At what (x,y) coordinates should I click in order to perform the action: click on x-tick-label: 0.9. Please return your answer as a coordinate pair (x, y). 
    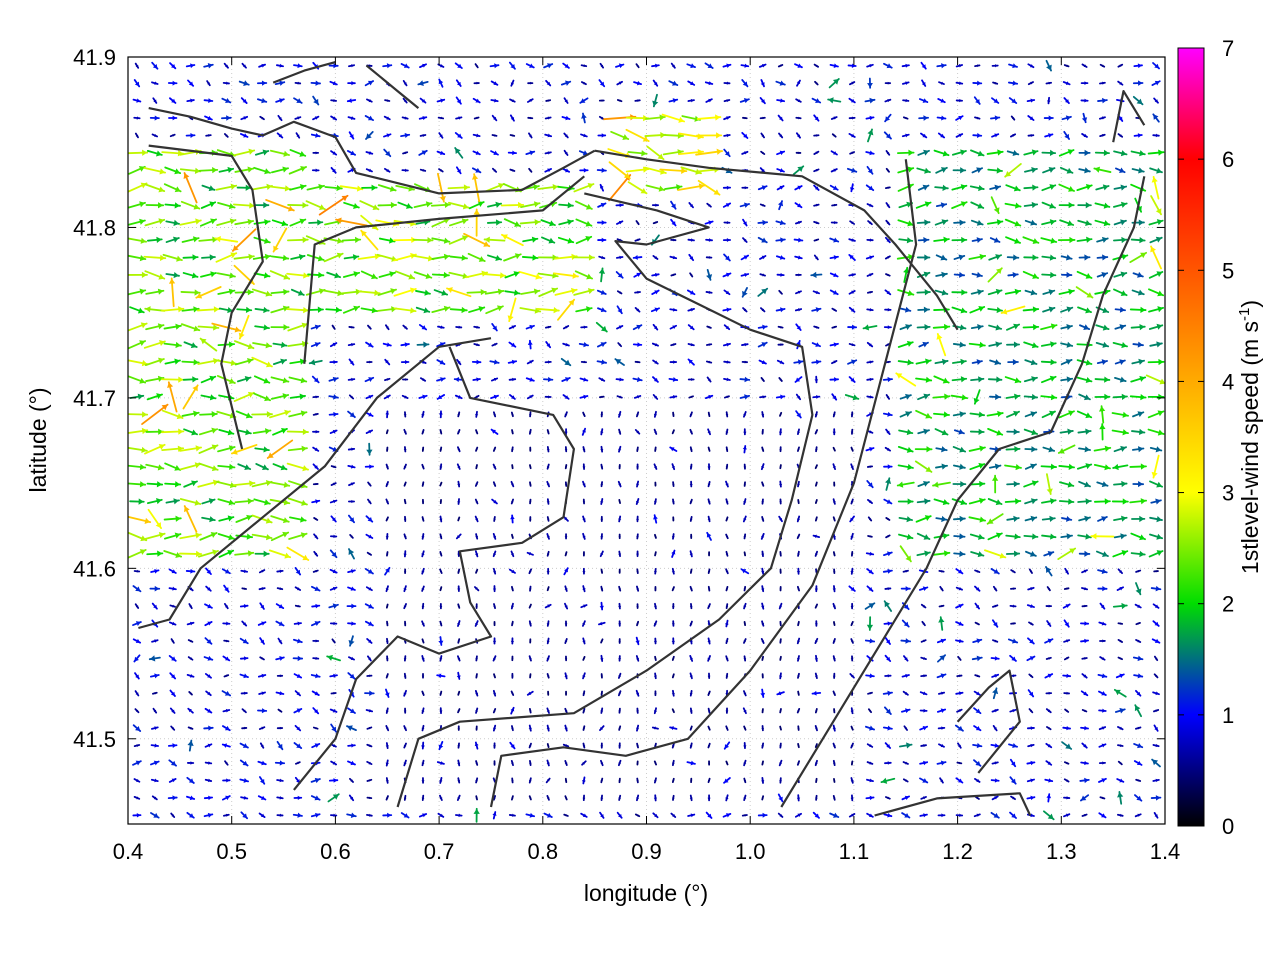
    Looking at the image, I should click on (646, 851).